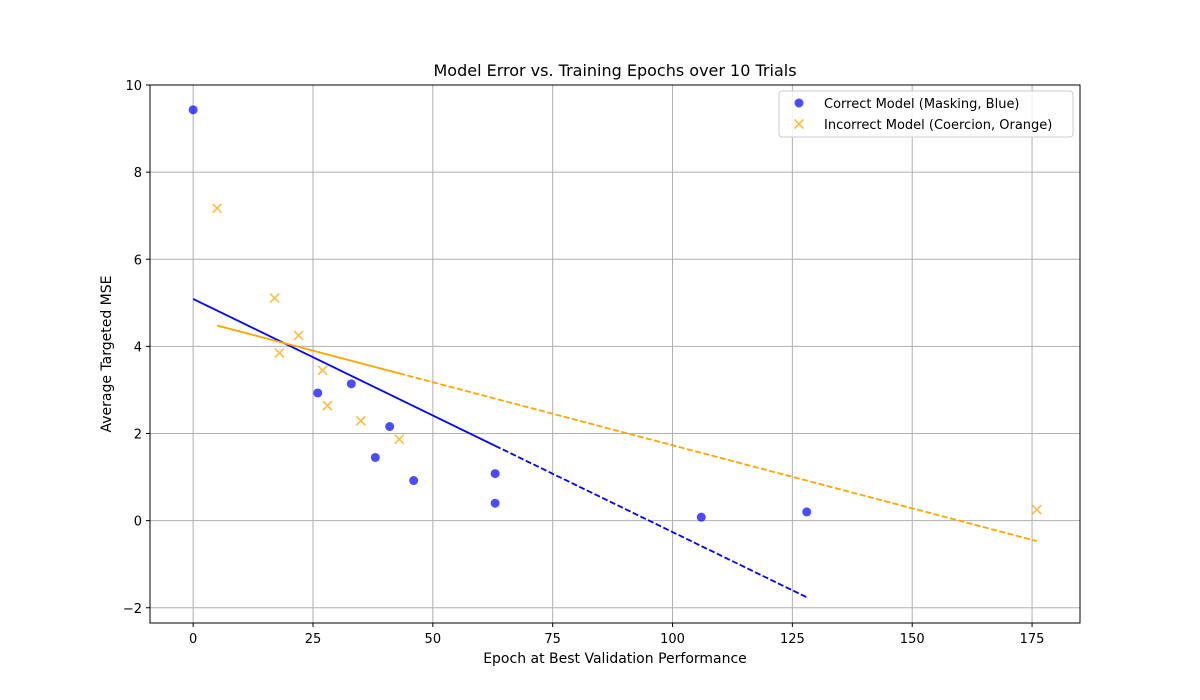  Describe the element at coordinates (133, 86) in the screenshot. I see `y-tick-label: 10` at that location.